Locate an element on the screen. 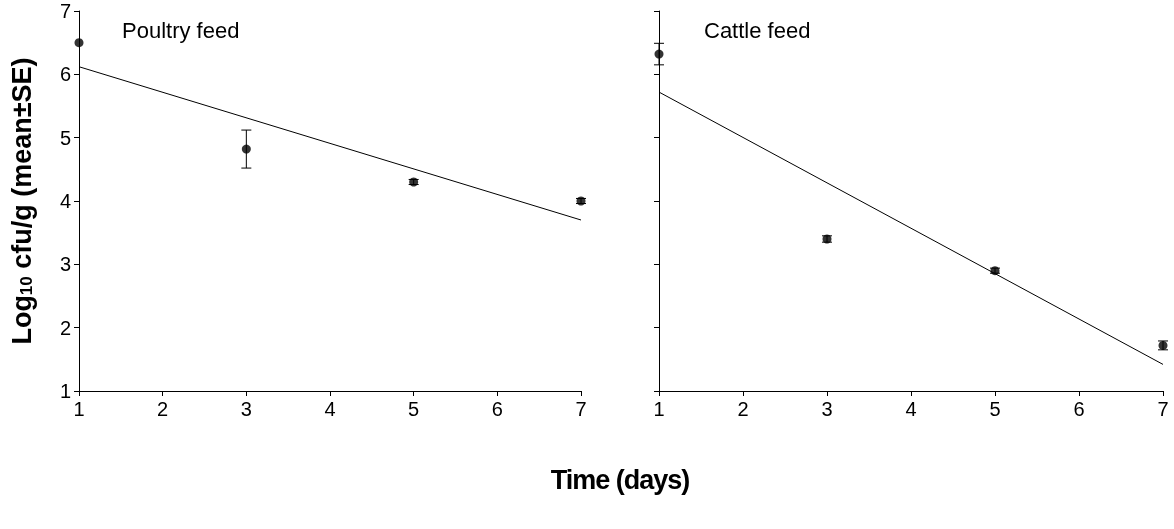 This screenshot has height=529, width=1174. y-tick-label: 4 is located at coordinates (65, 201).